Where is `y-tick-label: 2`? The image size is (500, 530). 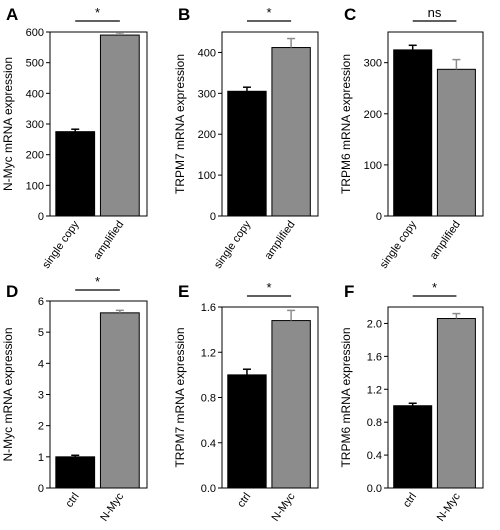 y-tick-label: 2 is located at coordinates (41, 427).